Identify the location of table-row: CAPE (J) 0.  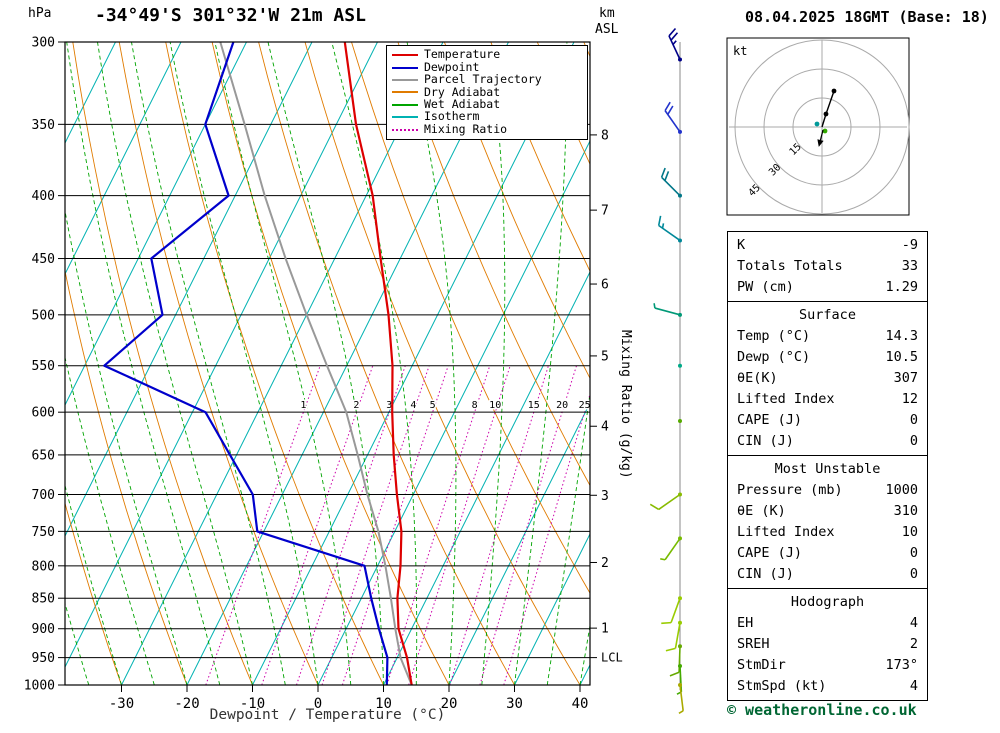
(827, 553).